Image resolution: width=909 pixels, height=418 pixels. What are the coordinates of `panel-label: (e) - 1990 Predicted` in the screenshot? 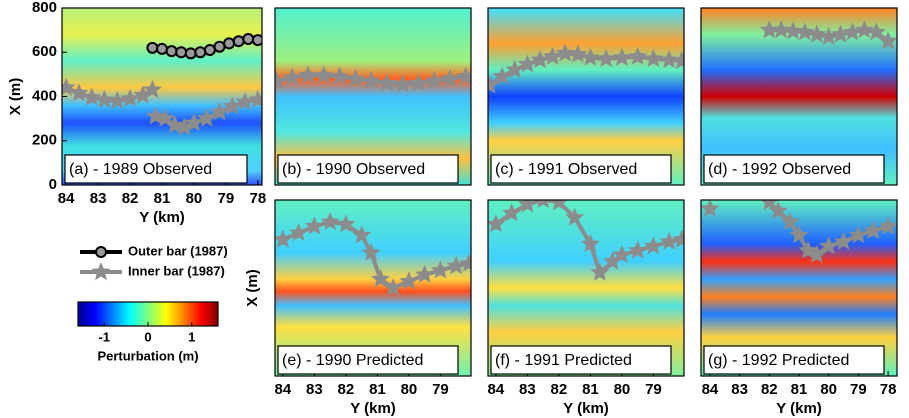 It's located at (352, 360).